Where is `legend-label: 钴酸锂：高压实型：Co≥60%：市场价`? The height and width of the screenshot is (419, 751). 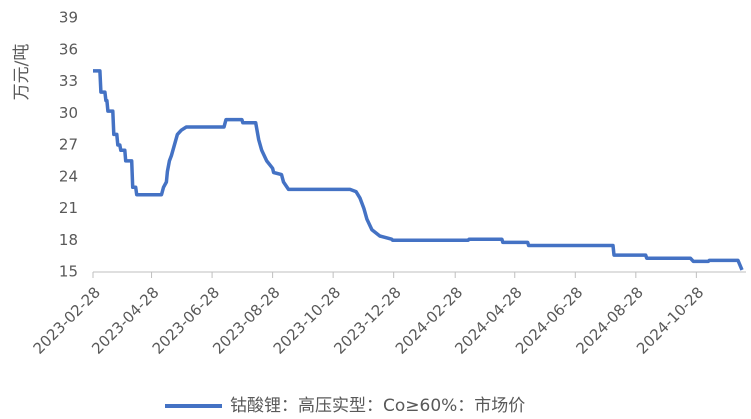 legend-label: 钴酸锂：高压实型：Co≥60%：市场价 is located at coordinates (377, 406).